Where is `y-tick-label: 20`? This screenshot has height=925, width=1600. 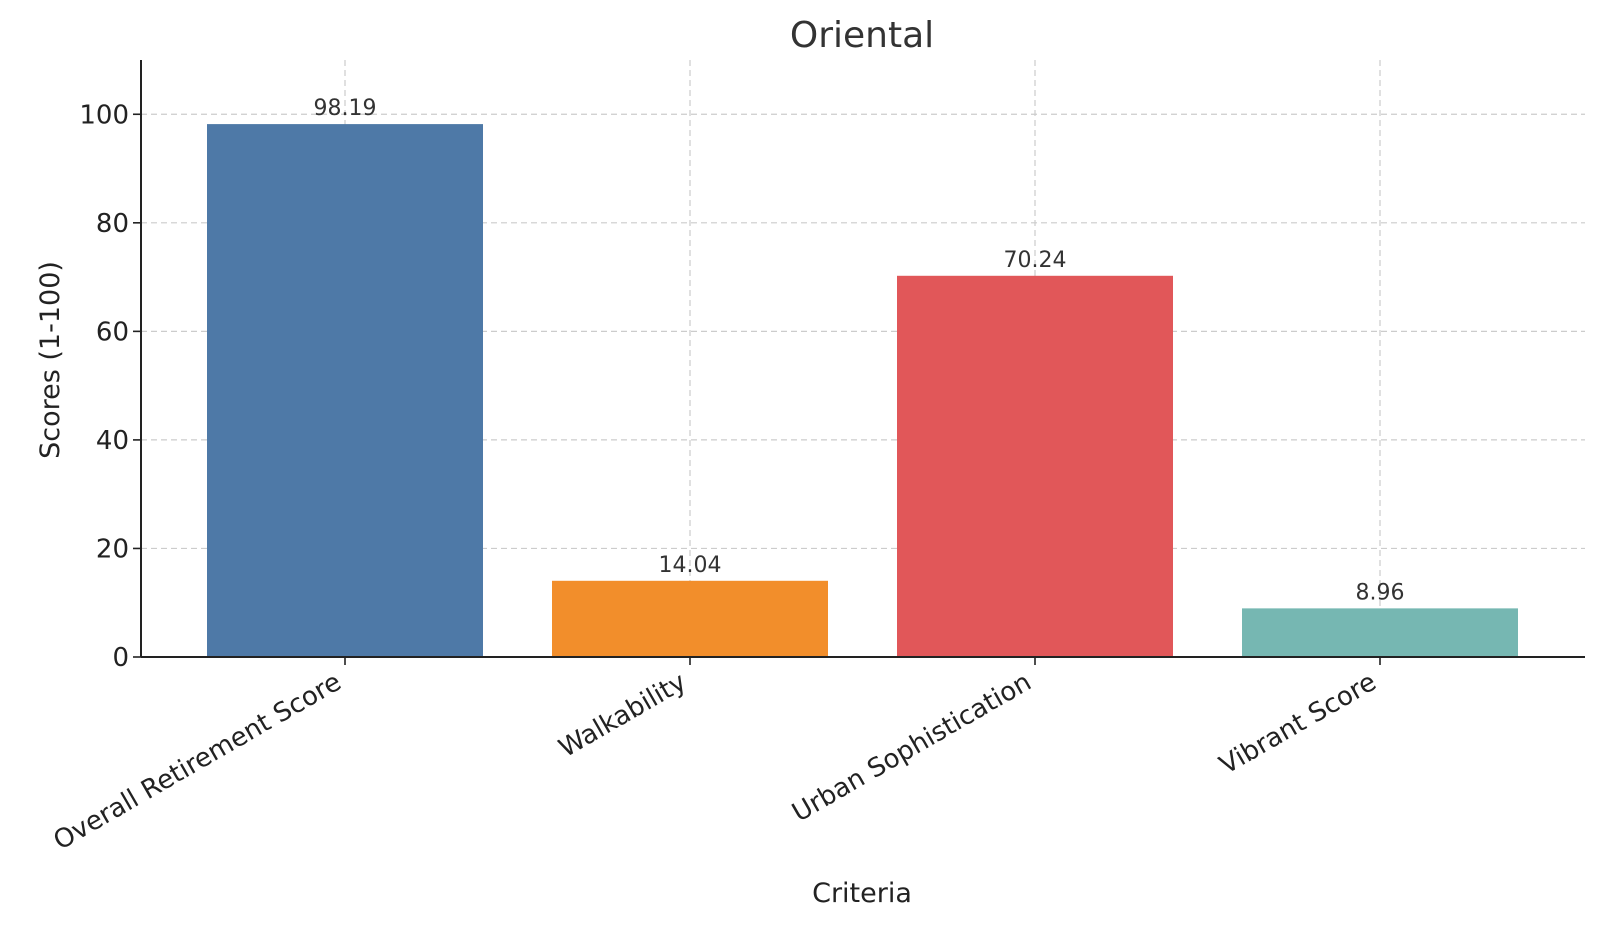 y-tick-label: 20 is located at coordinates (112, 549).